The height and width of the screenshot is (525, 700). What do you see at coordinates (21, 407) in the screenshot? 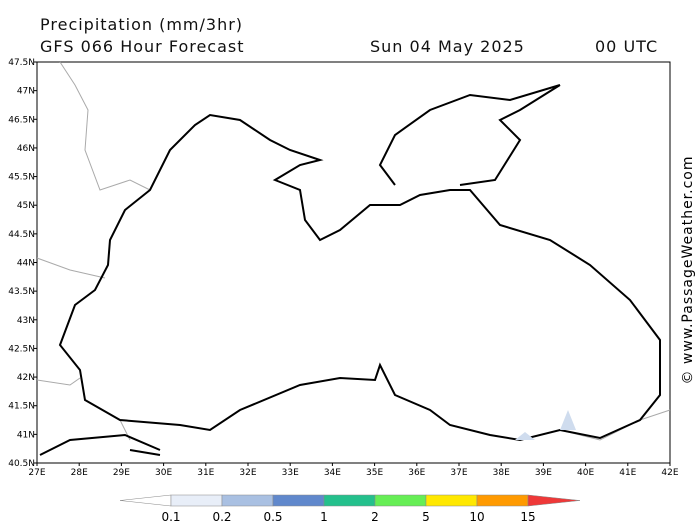
I see `lat-label: 41.5N` at bounding box center [21, 407].